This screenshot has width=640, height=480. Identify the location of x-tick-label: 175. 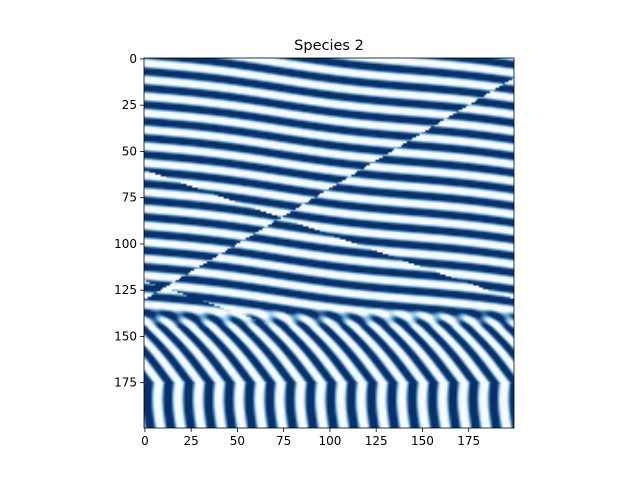
(468, 441).